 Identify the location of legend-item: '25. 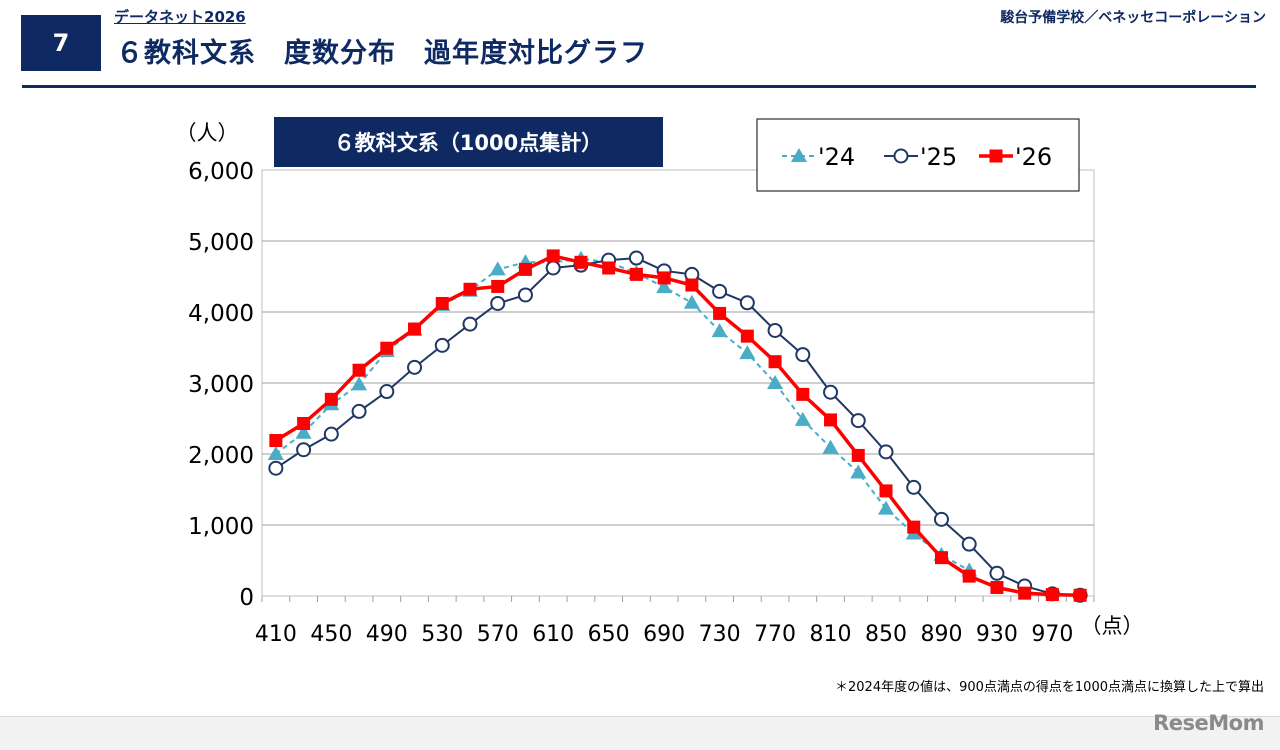
(920, 157).